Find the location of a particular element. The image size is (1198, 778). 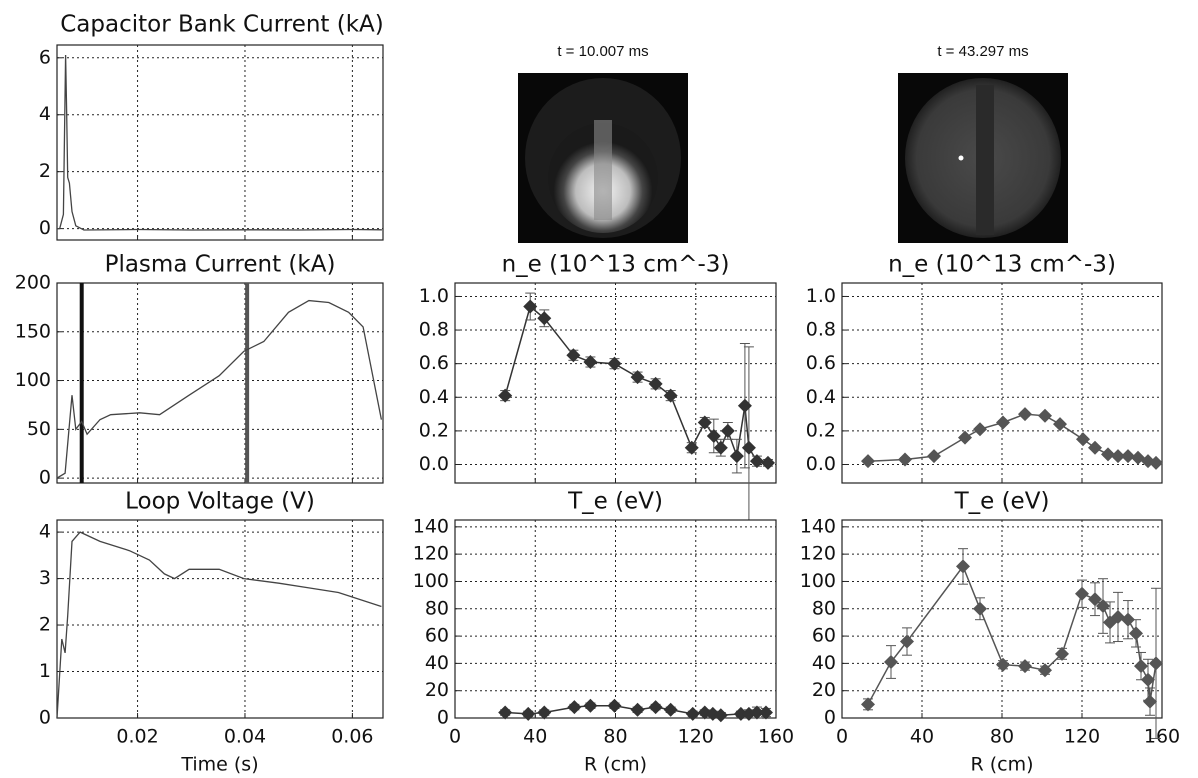

y-tick-label: 4 is located at coordinates (45, 532).